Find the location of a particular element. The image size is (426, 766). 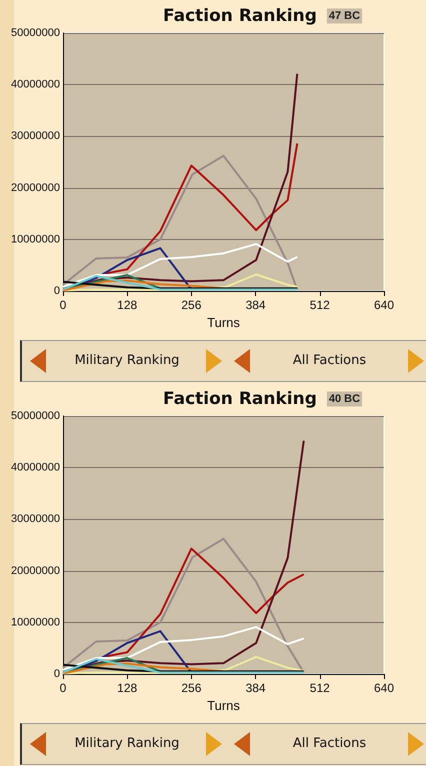

chart-subtitle: 40 BC is located at coordinates (344, 399).